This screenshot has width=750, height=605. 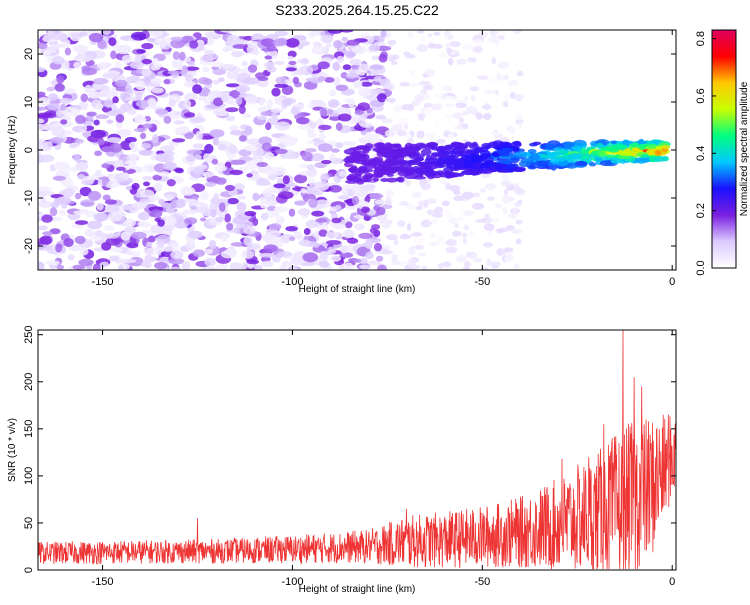 I want to click on colorbar-gradient, so click(x=724, y=149).